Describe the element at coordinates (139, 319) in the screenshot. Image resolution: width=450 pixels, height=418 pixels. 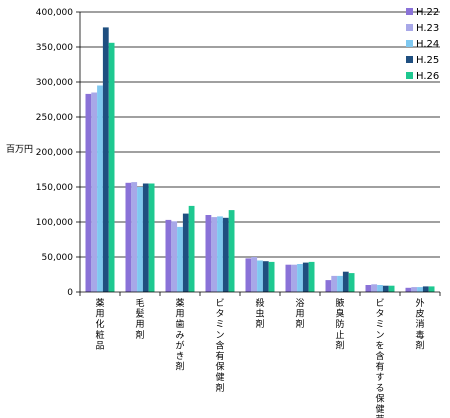
I see `category-label: 毛髪用剤` at that location.